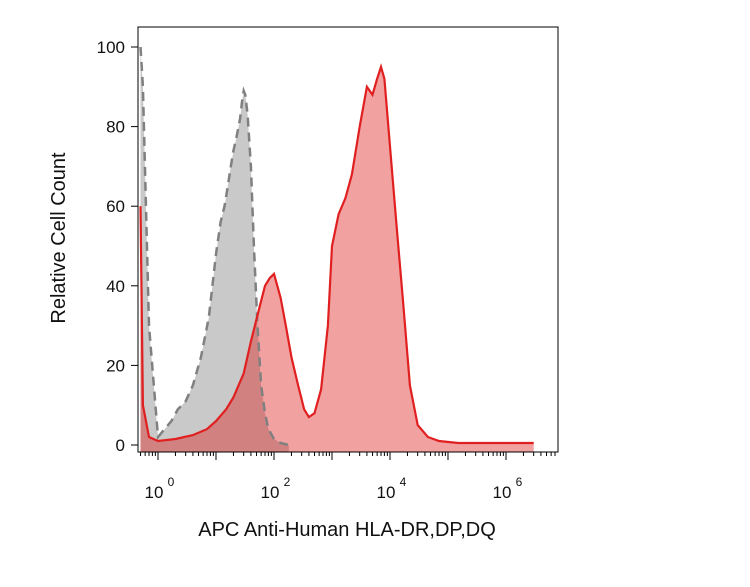  I want to click on y-axis-title: Relative Cell Count, so click(59, 238).